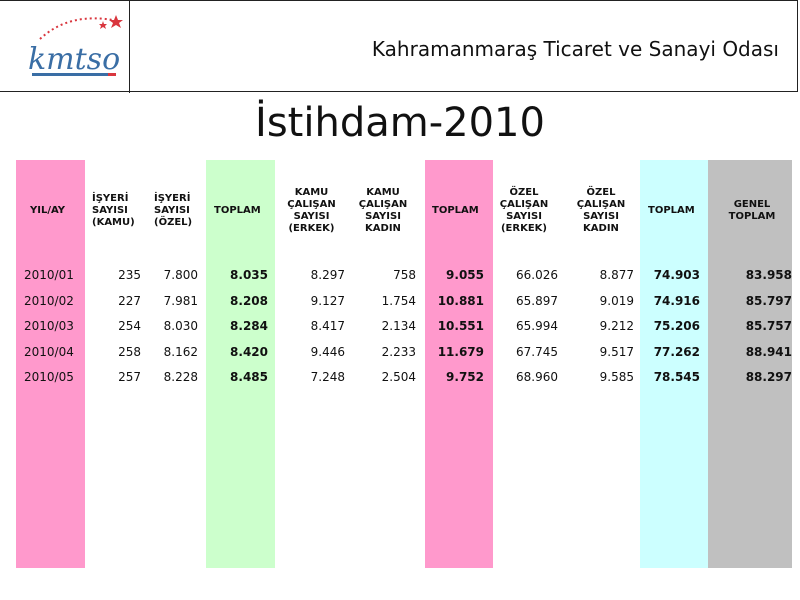 This screenshot has width=800, height=600. I want to click on svg-text: kmtso, so click(74, 59).